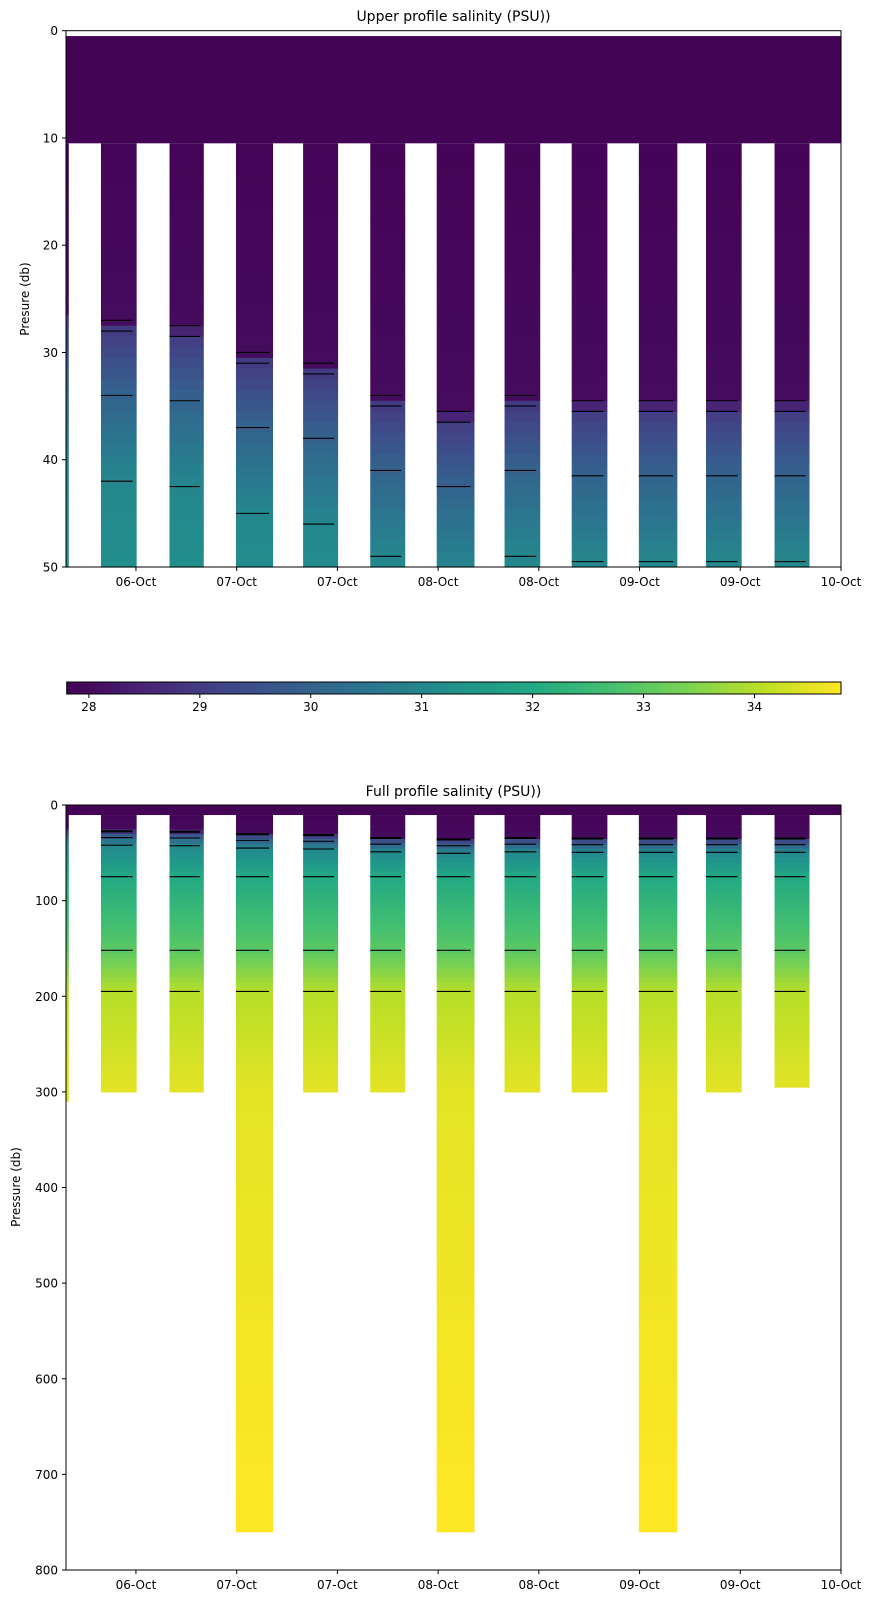  Describe the element at coordinates (639, 1585) in the screenshot. I see `x-tick-label: 09-Oct` at that location.